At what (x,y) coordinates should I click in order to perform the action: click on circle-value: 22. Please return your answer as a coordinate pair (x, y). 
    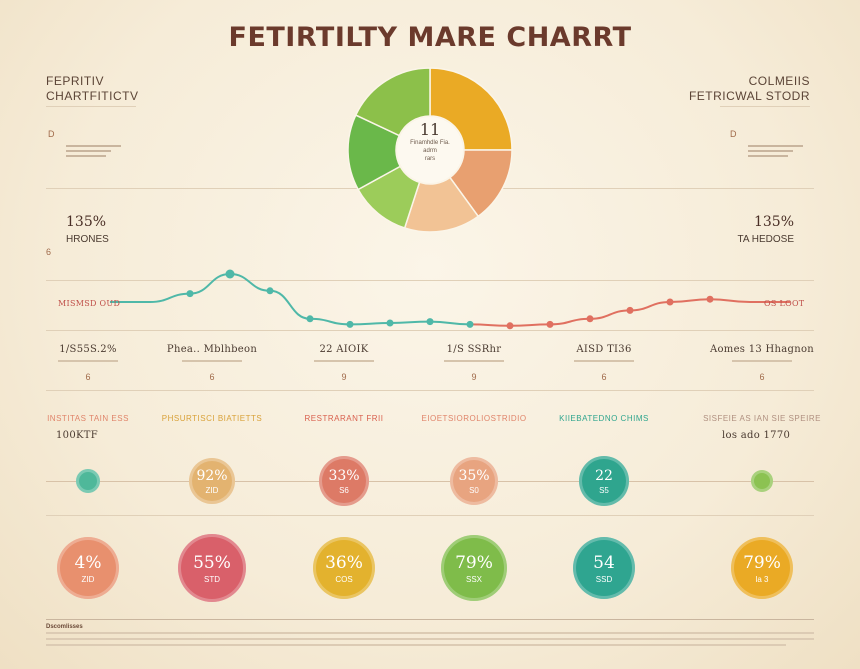
    Looking at the image, I should click on (604, 475).